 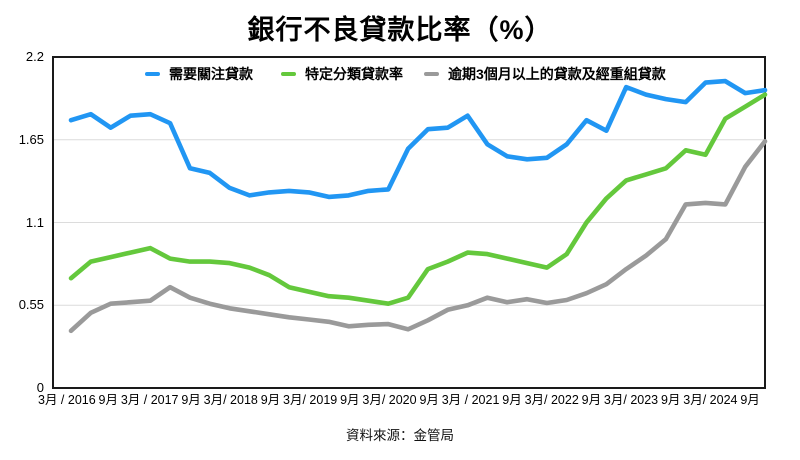 What do you see at coordinates (230, 400) in the screenshot?
I see `x-tick-label: 3月/ 2018` at bounding box center [230, 400].